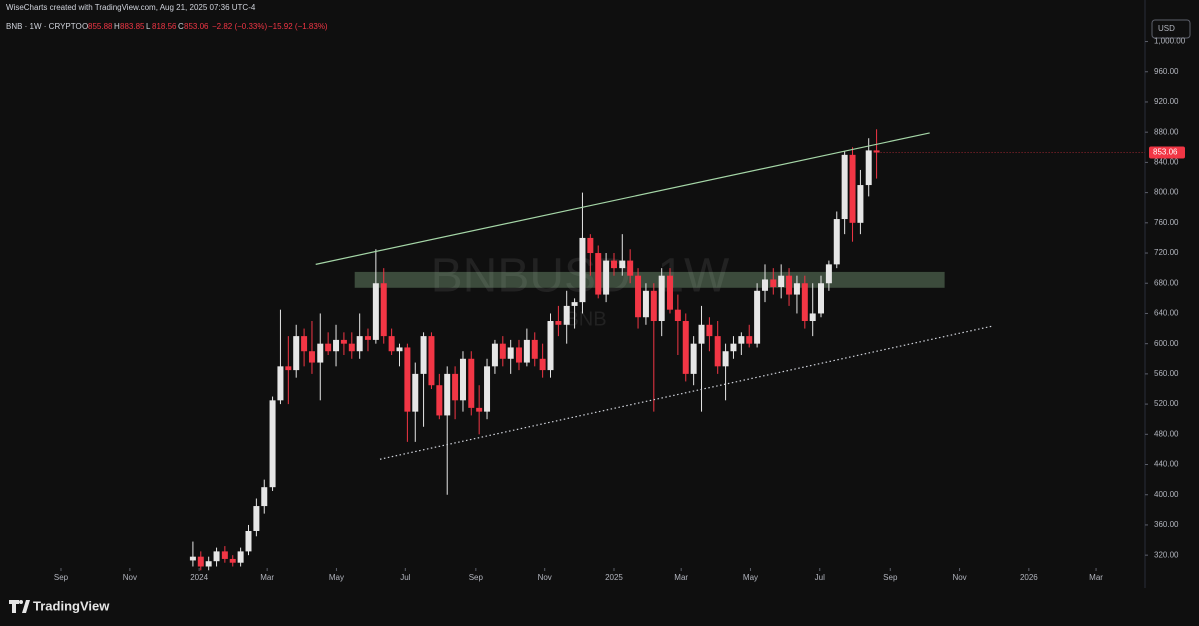 This screenshot has width=1199, height=626. What do you see at coordinates (1166, 162) in the screenshot?
I see `y-tick-label: 840.00` at bounding box center [1166, 162].